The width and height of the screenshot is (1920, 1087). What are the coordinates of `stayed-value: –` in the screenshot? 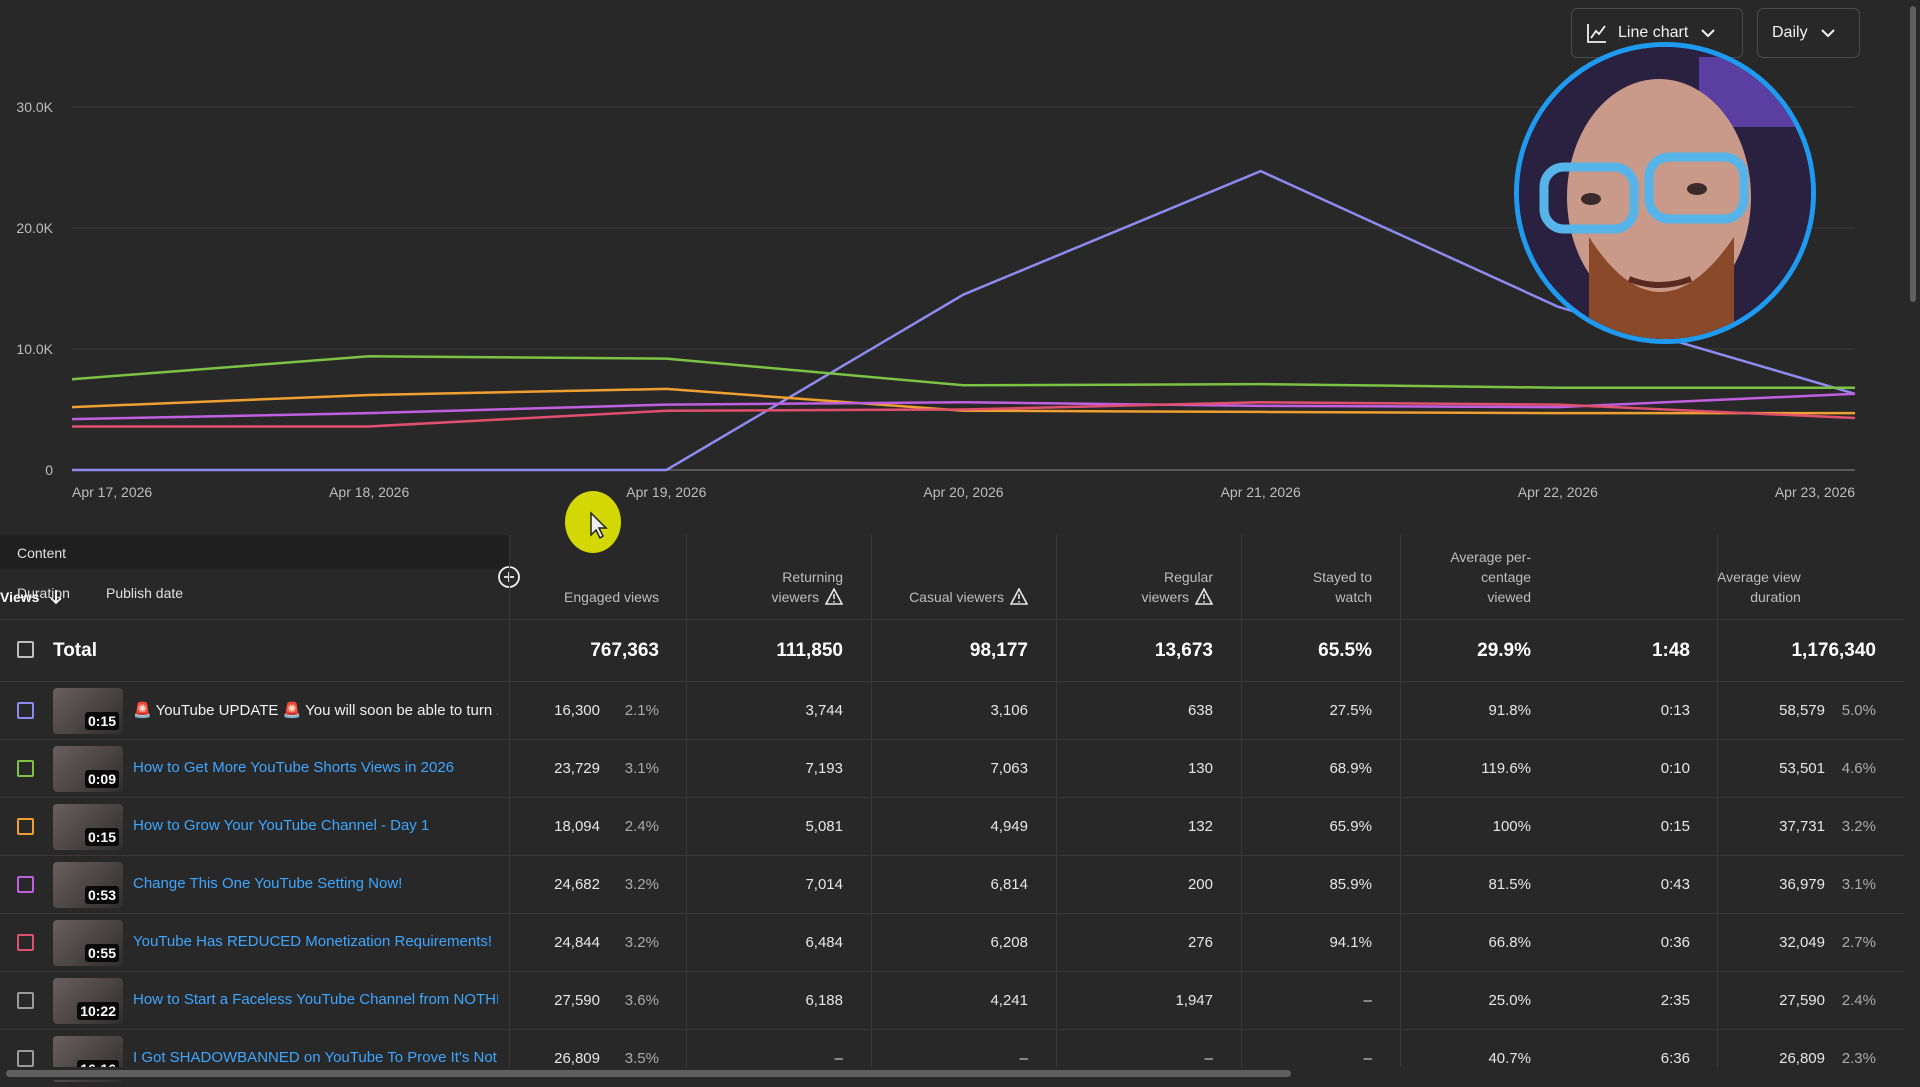 It's located at (1367, 1000).